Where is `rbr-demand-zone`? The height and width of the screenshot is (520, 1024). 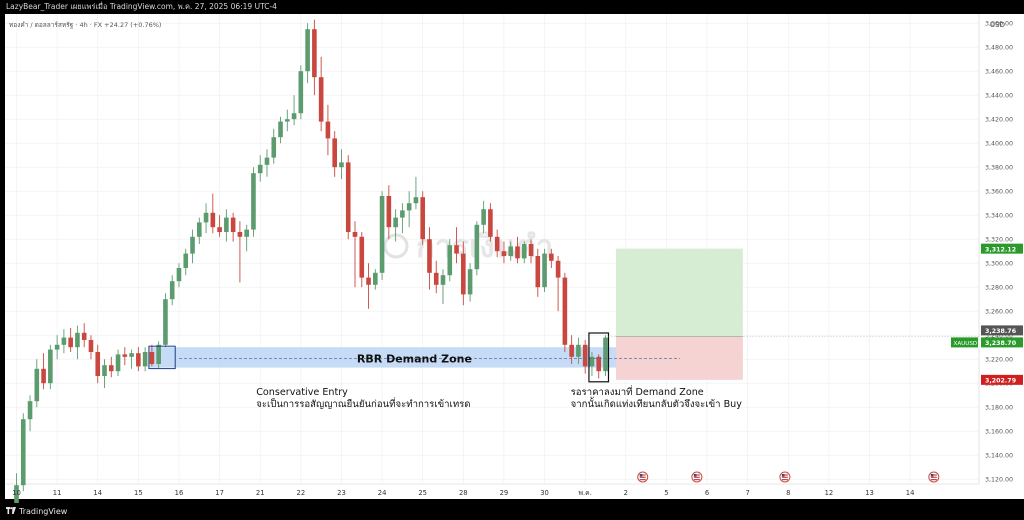
rbr-demand-zone is located at coordinates (414, 357).